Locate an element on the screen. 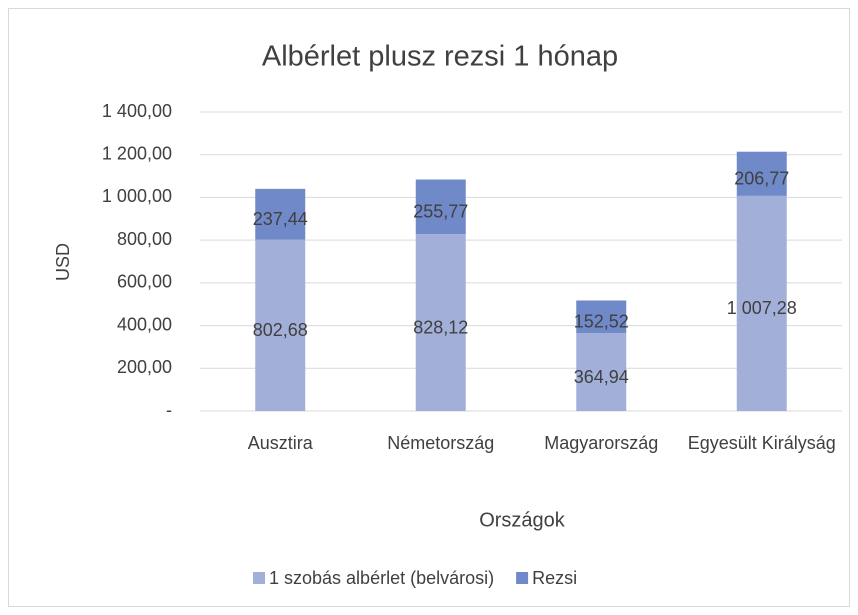 The width and height of the screenshot is (858, 615). y-tick-label: 1 000,00 is located at coordinates (137, 196).